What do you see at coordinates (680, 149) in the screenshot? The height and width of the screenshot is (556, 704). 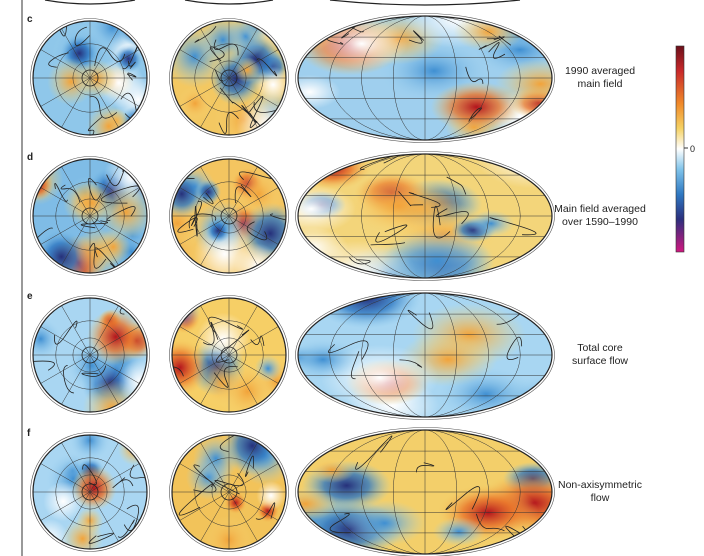 I see `colorbar` at bounding box center [680, 149].